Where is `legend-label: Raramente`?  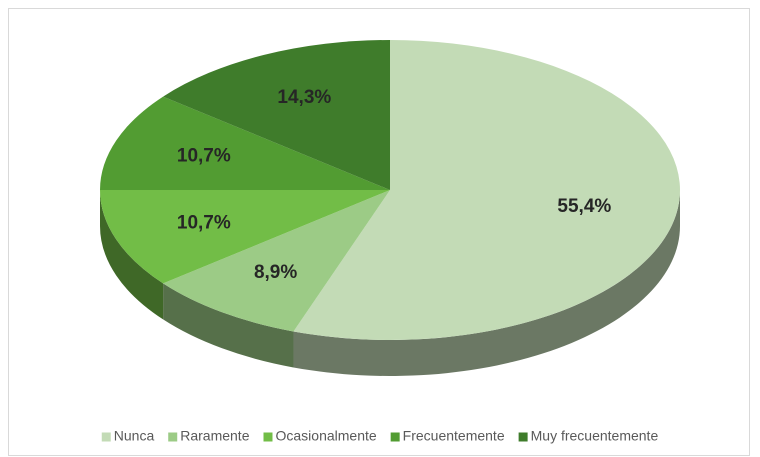 legend-label: Raramente is located at coordinates (214, 436).